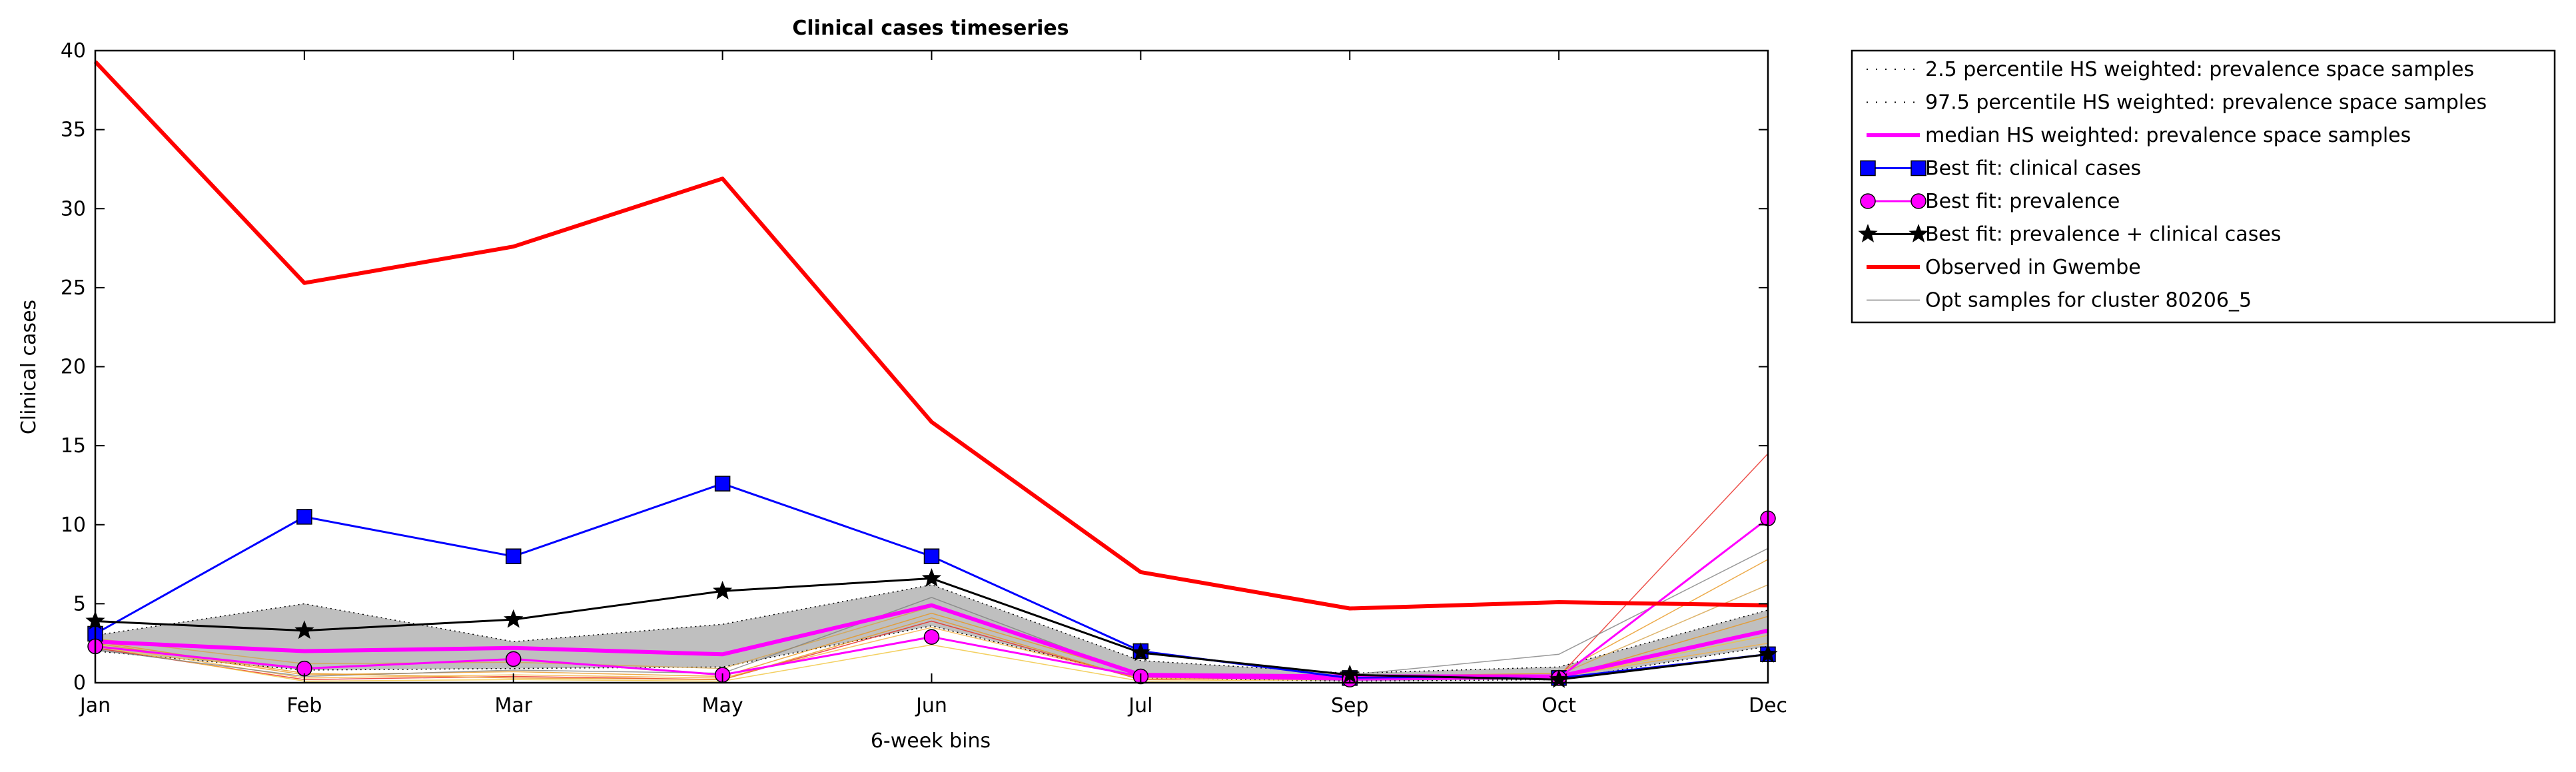 This screenshot has width=2576, height=772. Describe the element at coordinates (29, 367) in the screenshot. I see `y-axis-label: Clinical cases` at that location.